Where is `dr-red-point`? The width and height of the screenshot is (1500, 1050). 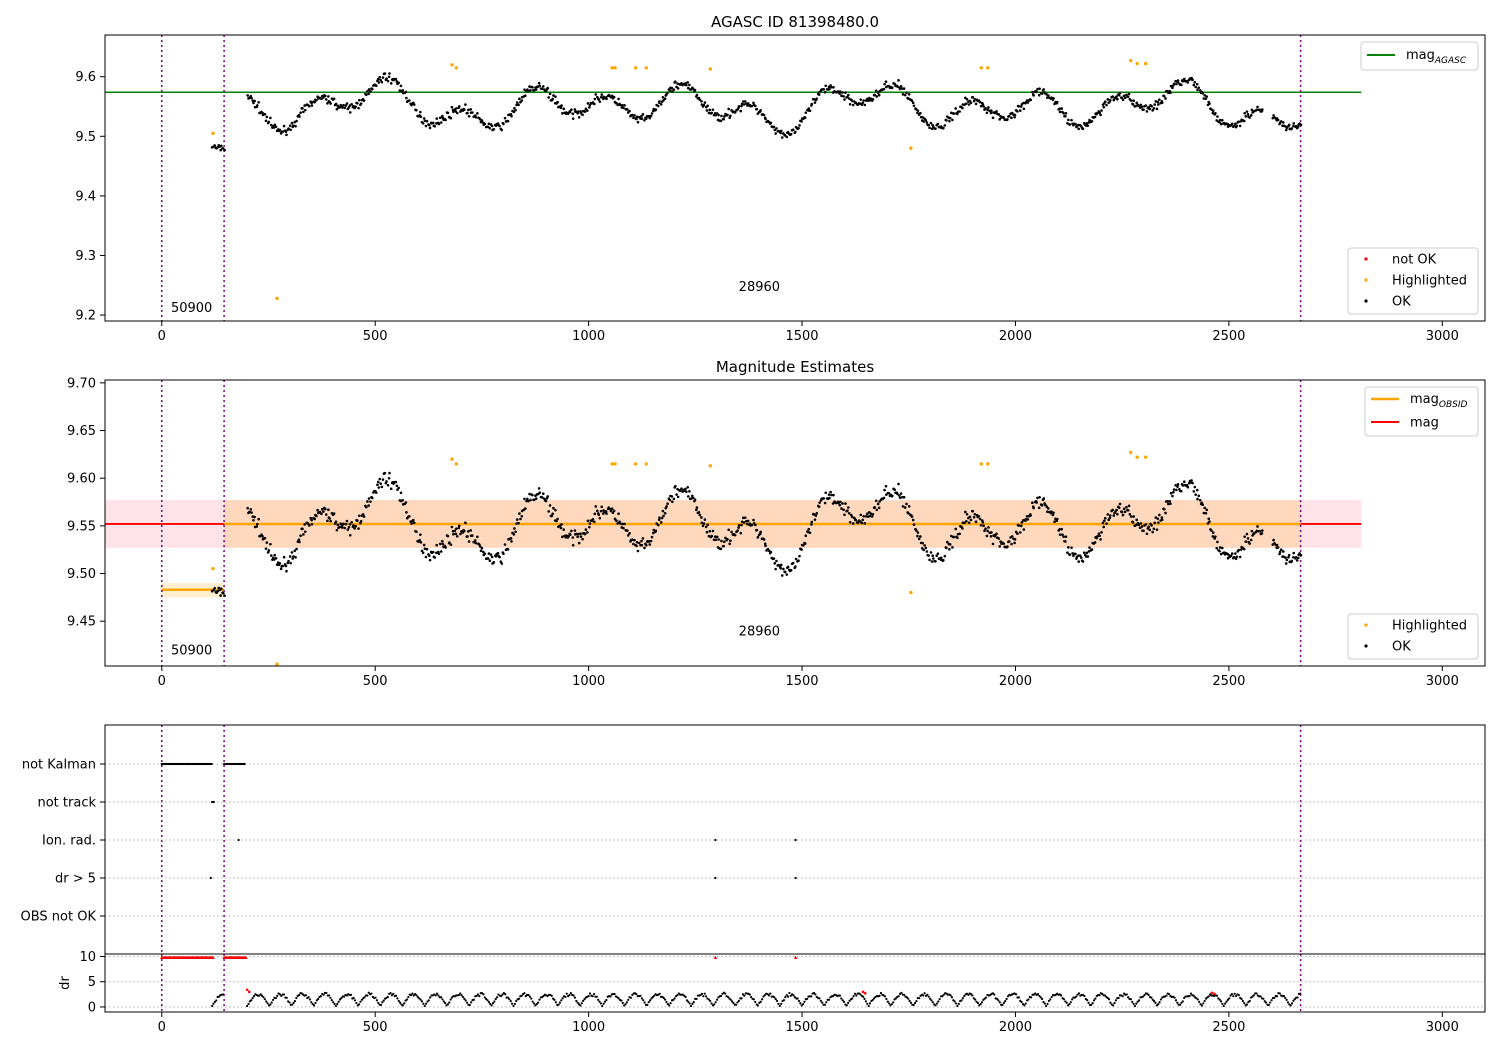 dr-red-point is located at coordinates (247, 990).